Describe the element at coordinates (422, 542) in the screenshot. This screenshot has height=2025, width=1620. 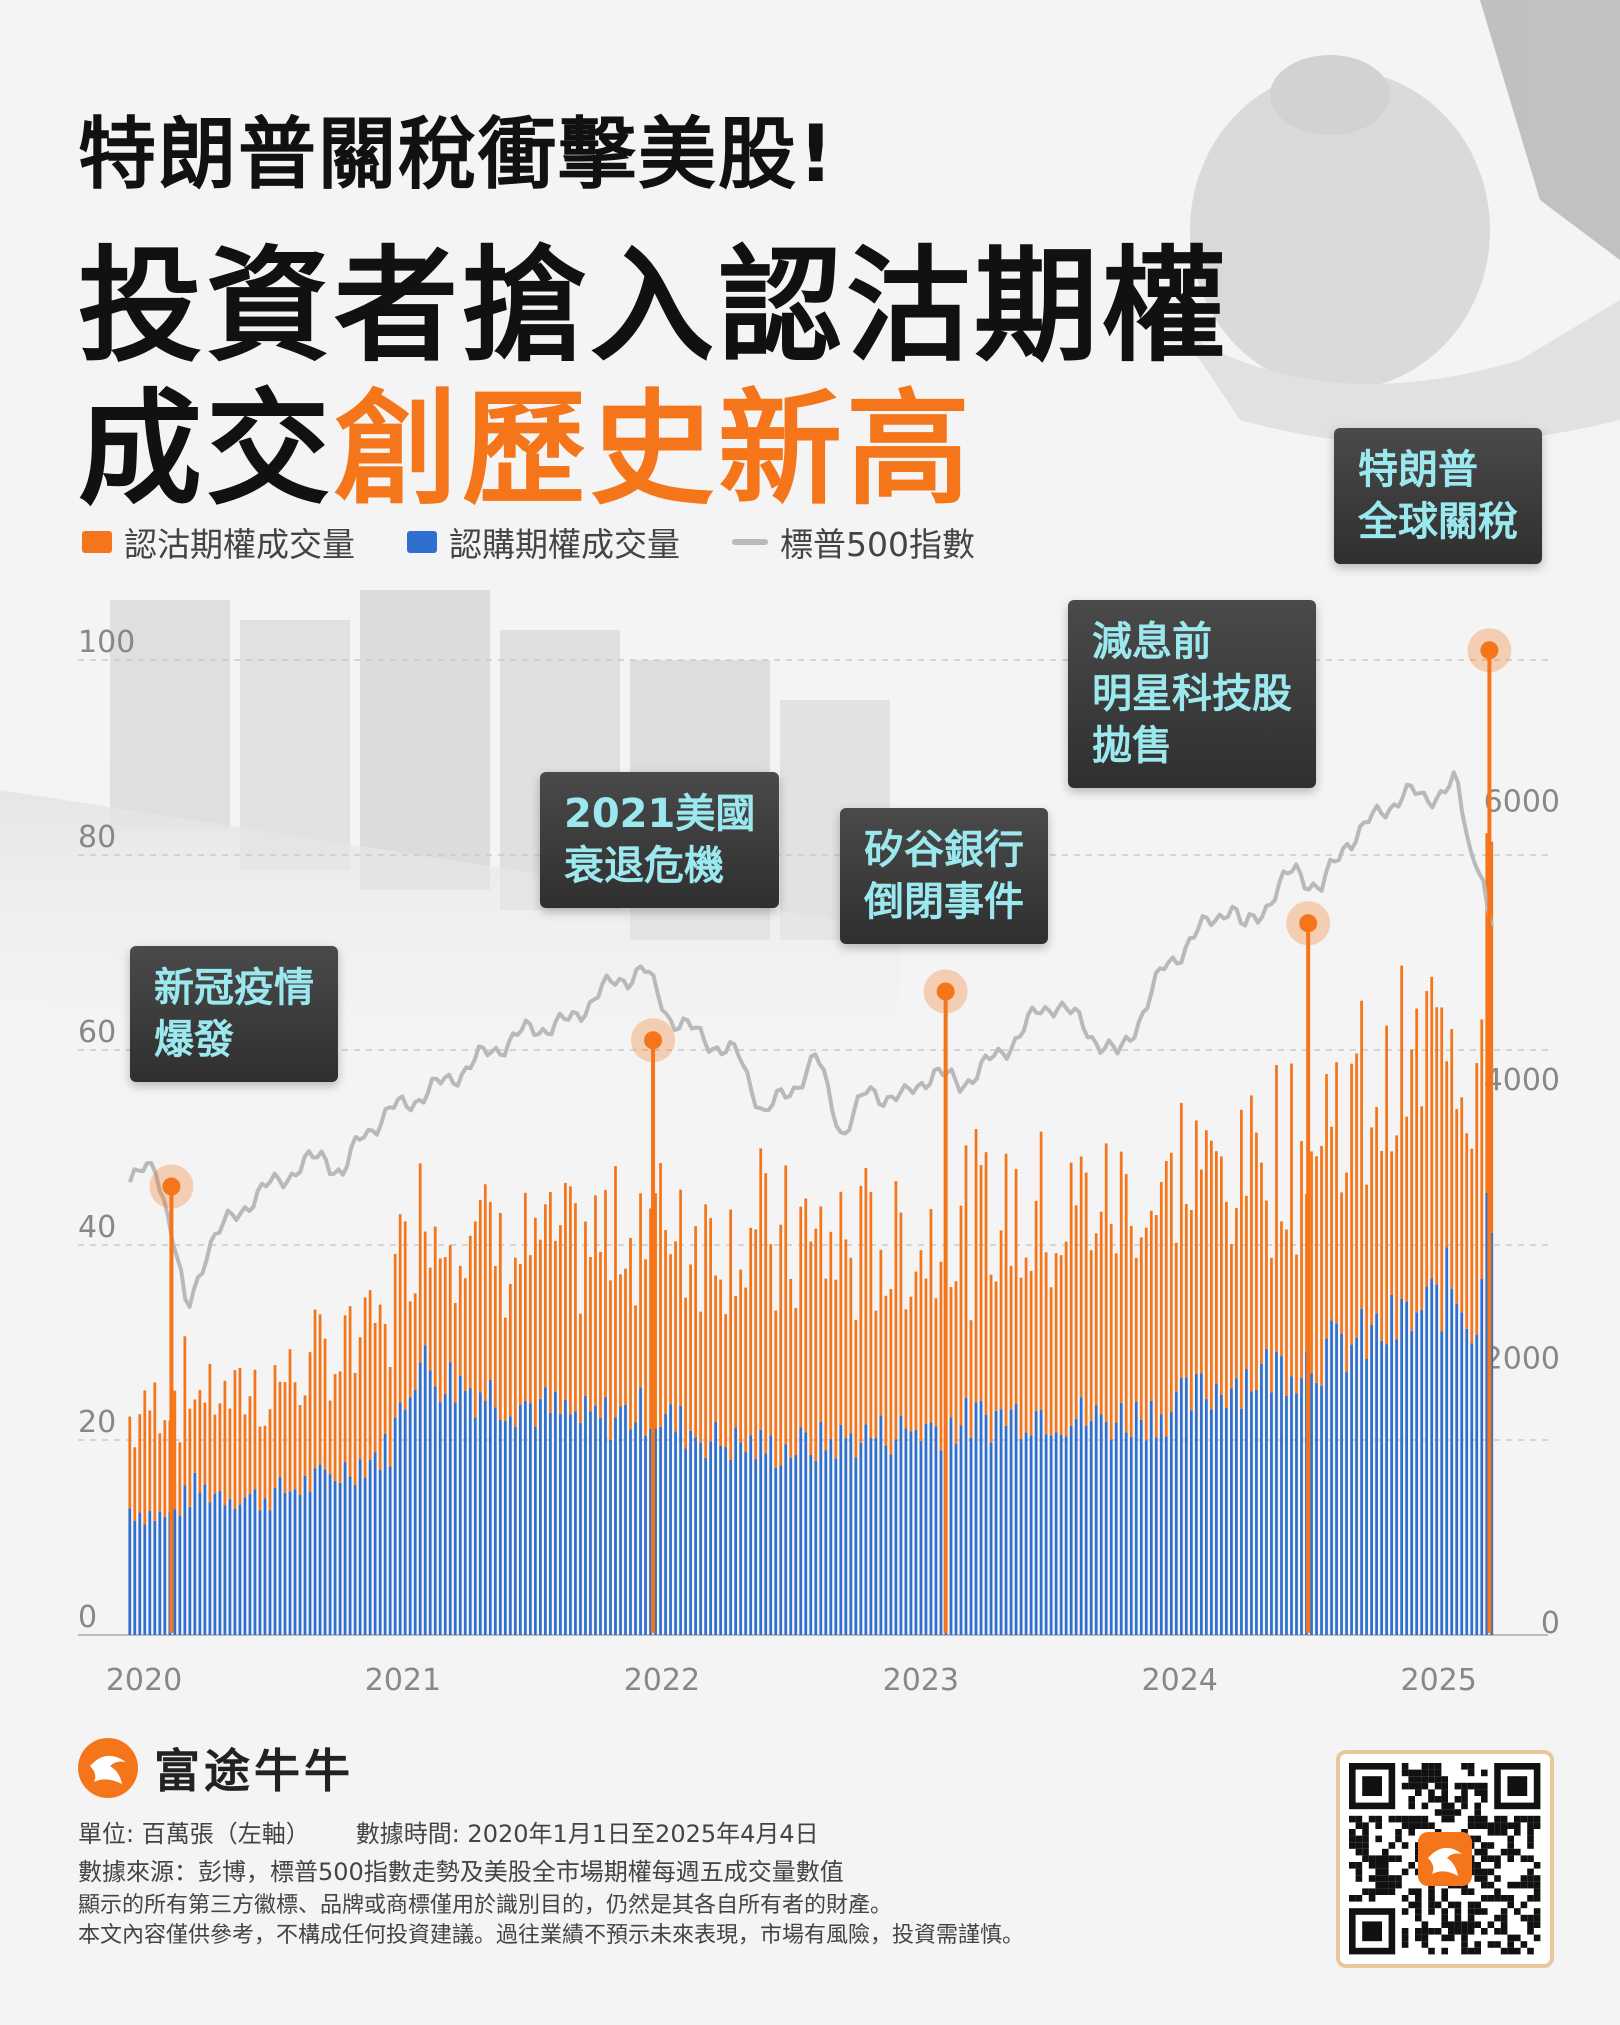
I see `legend-swatch-call` at that location.